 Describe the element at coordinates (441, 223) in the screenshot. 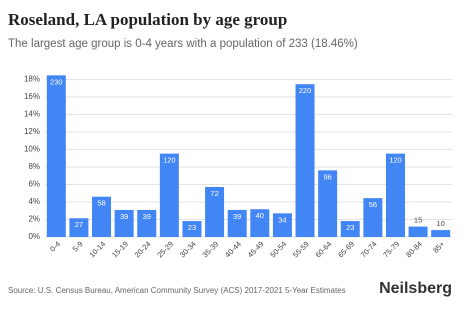

I see `data-label: 10` at that location.